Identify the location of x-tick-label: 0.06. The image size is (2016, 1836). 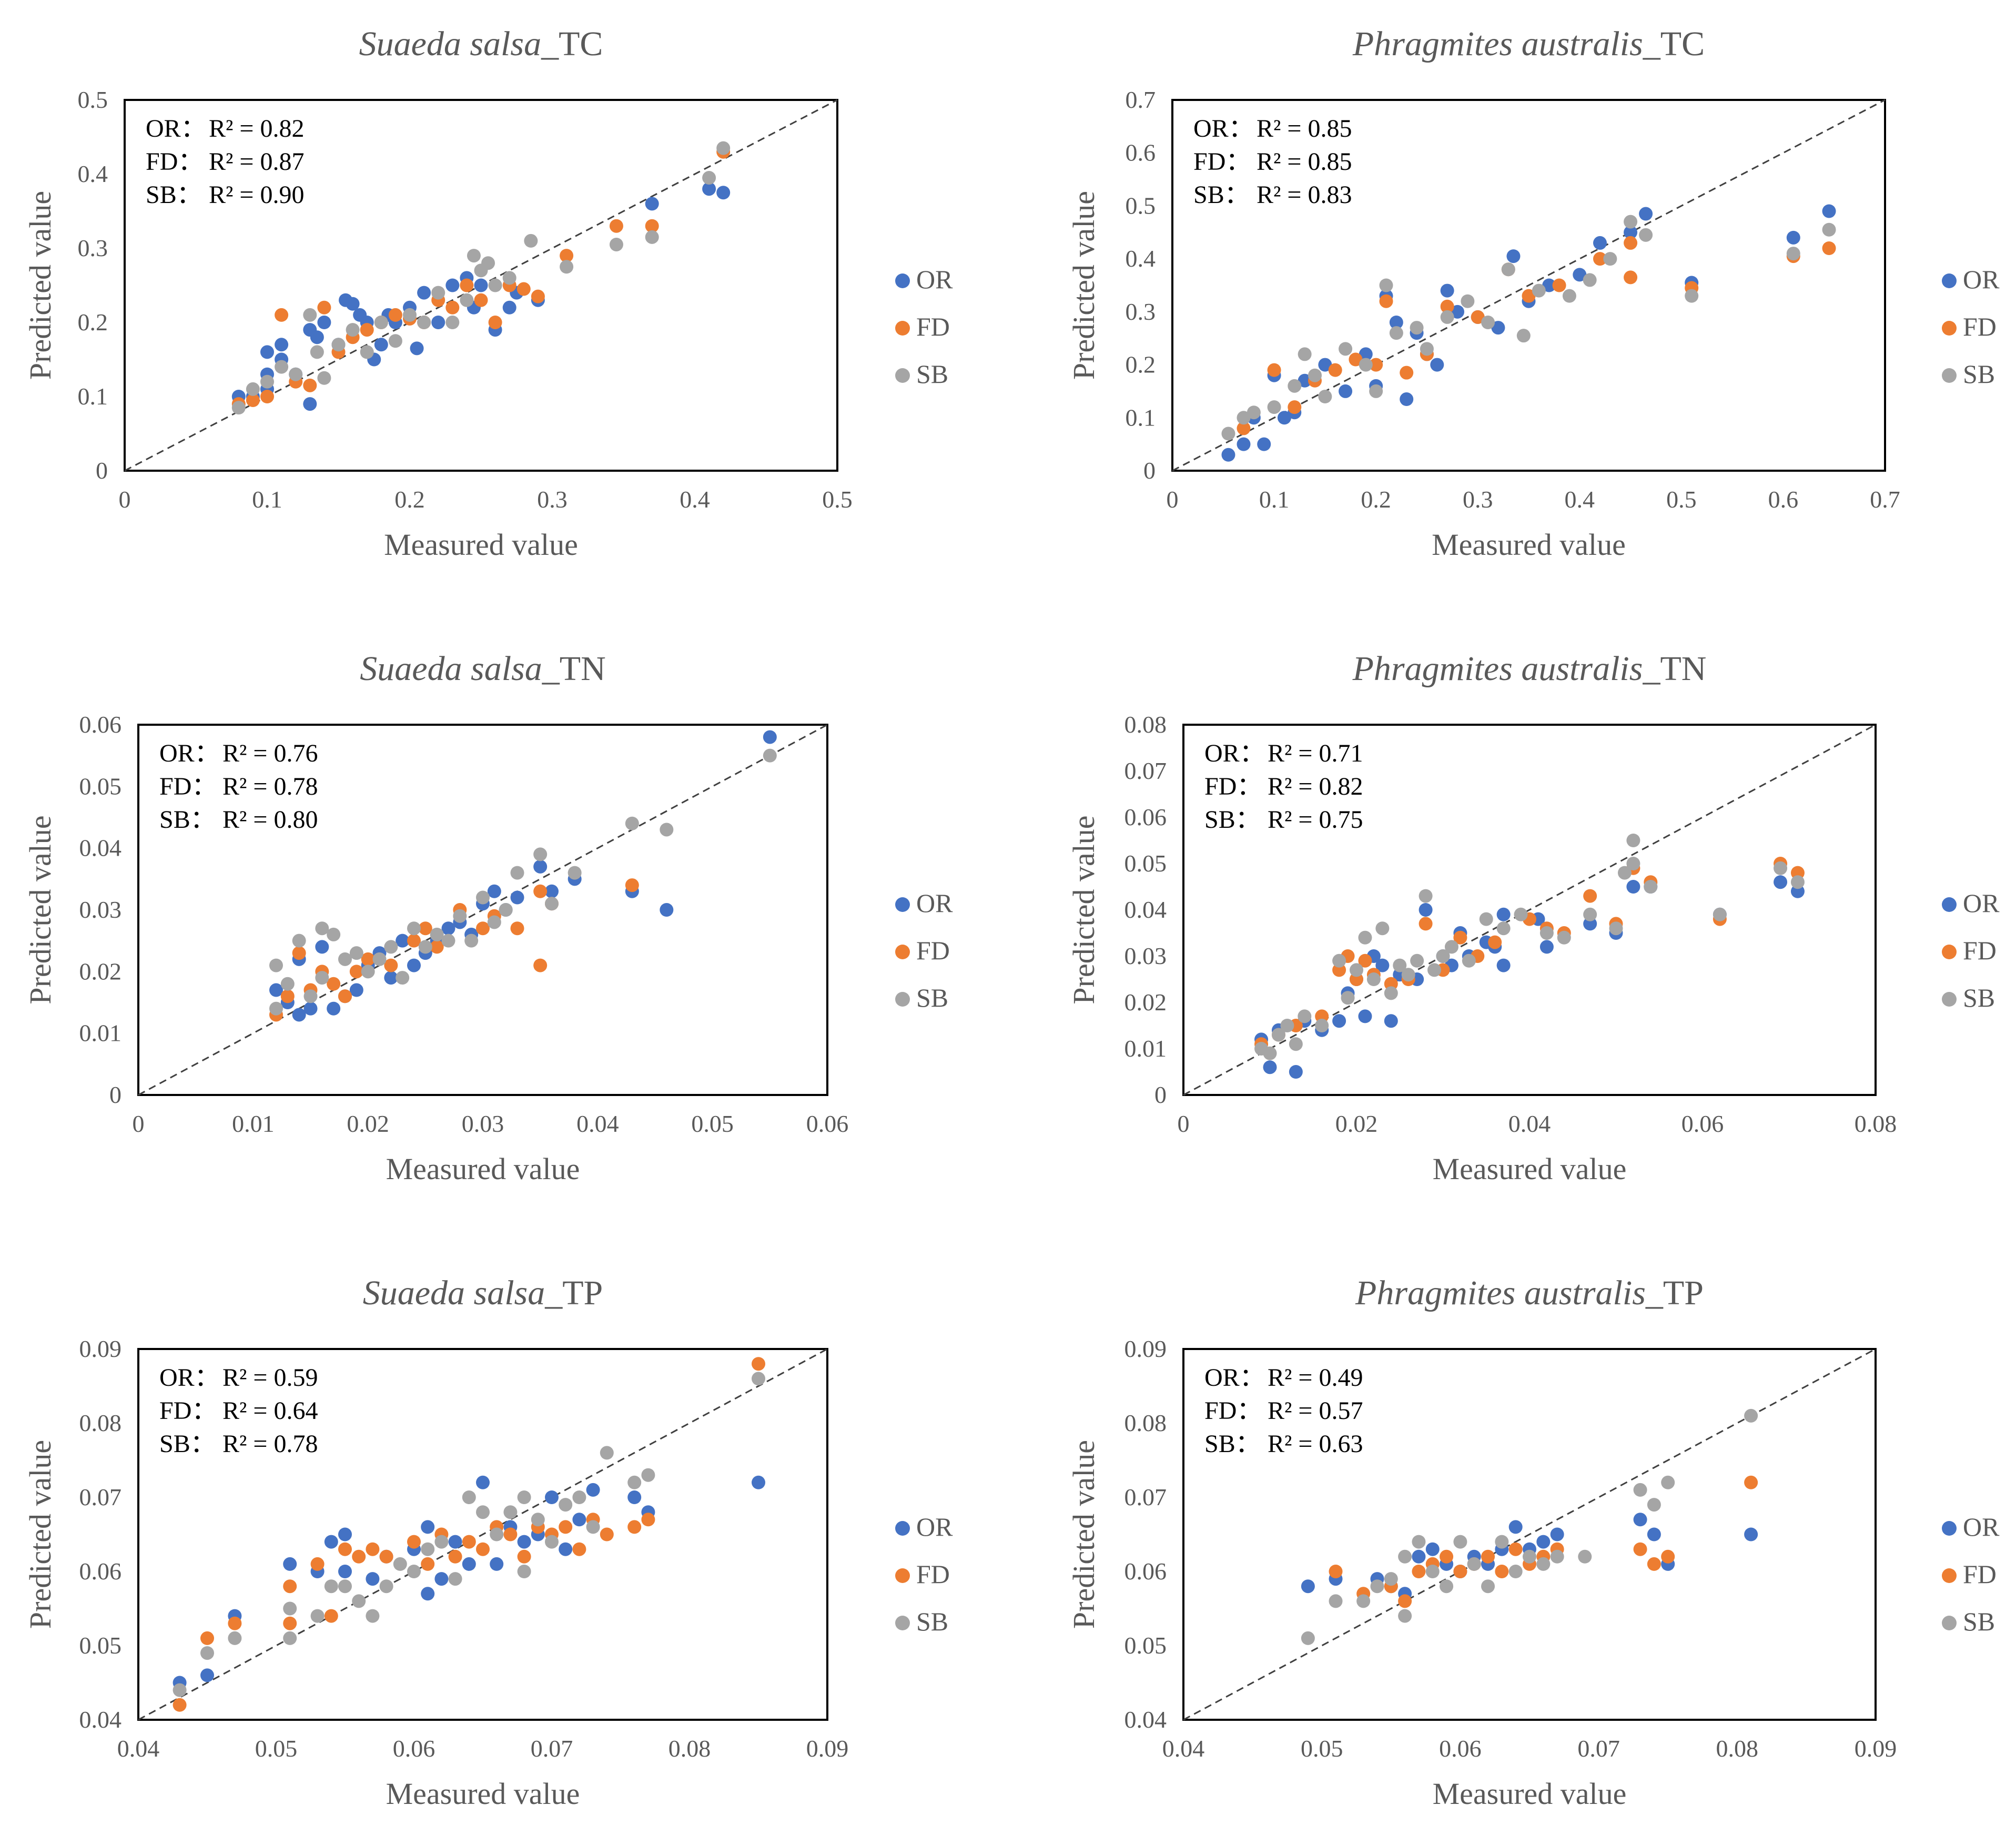
(1703, 1123).